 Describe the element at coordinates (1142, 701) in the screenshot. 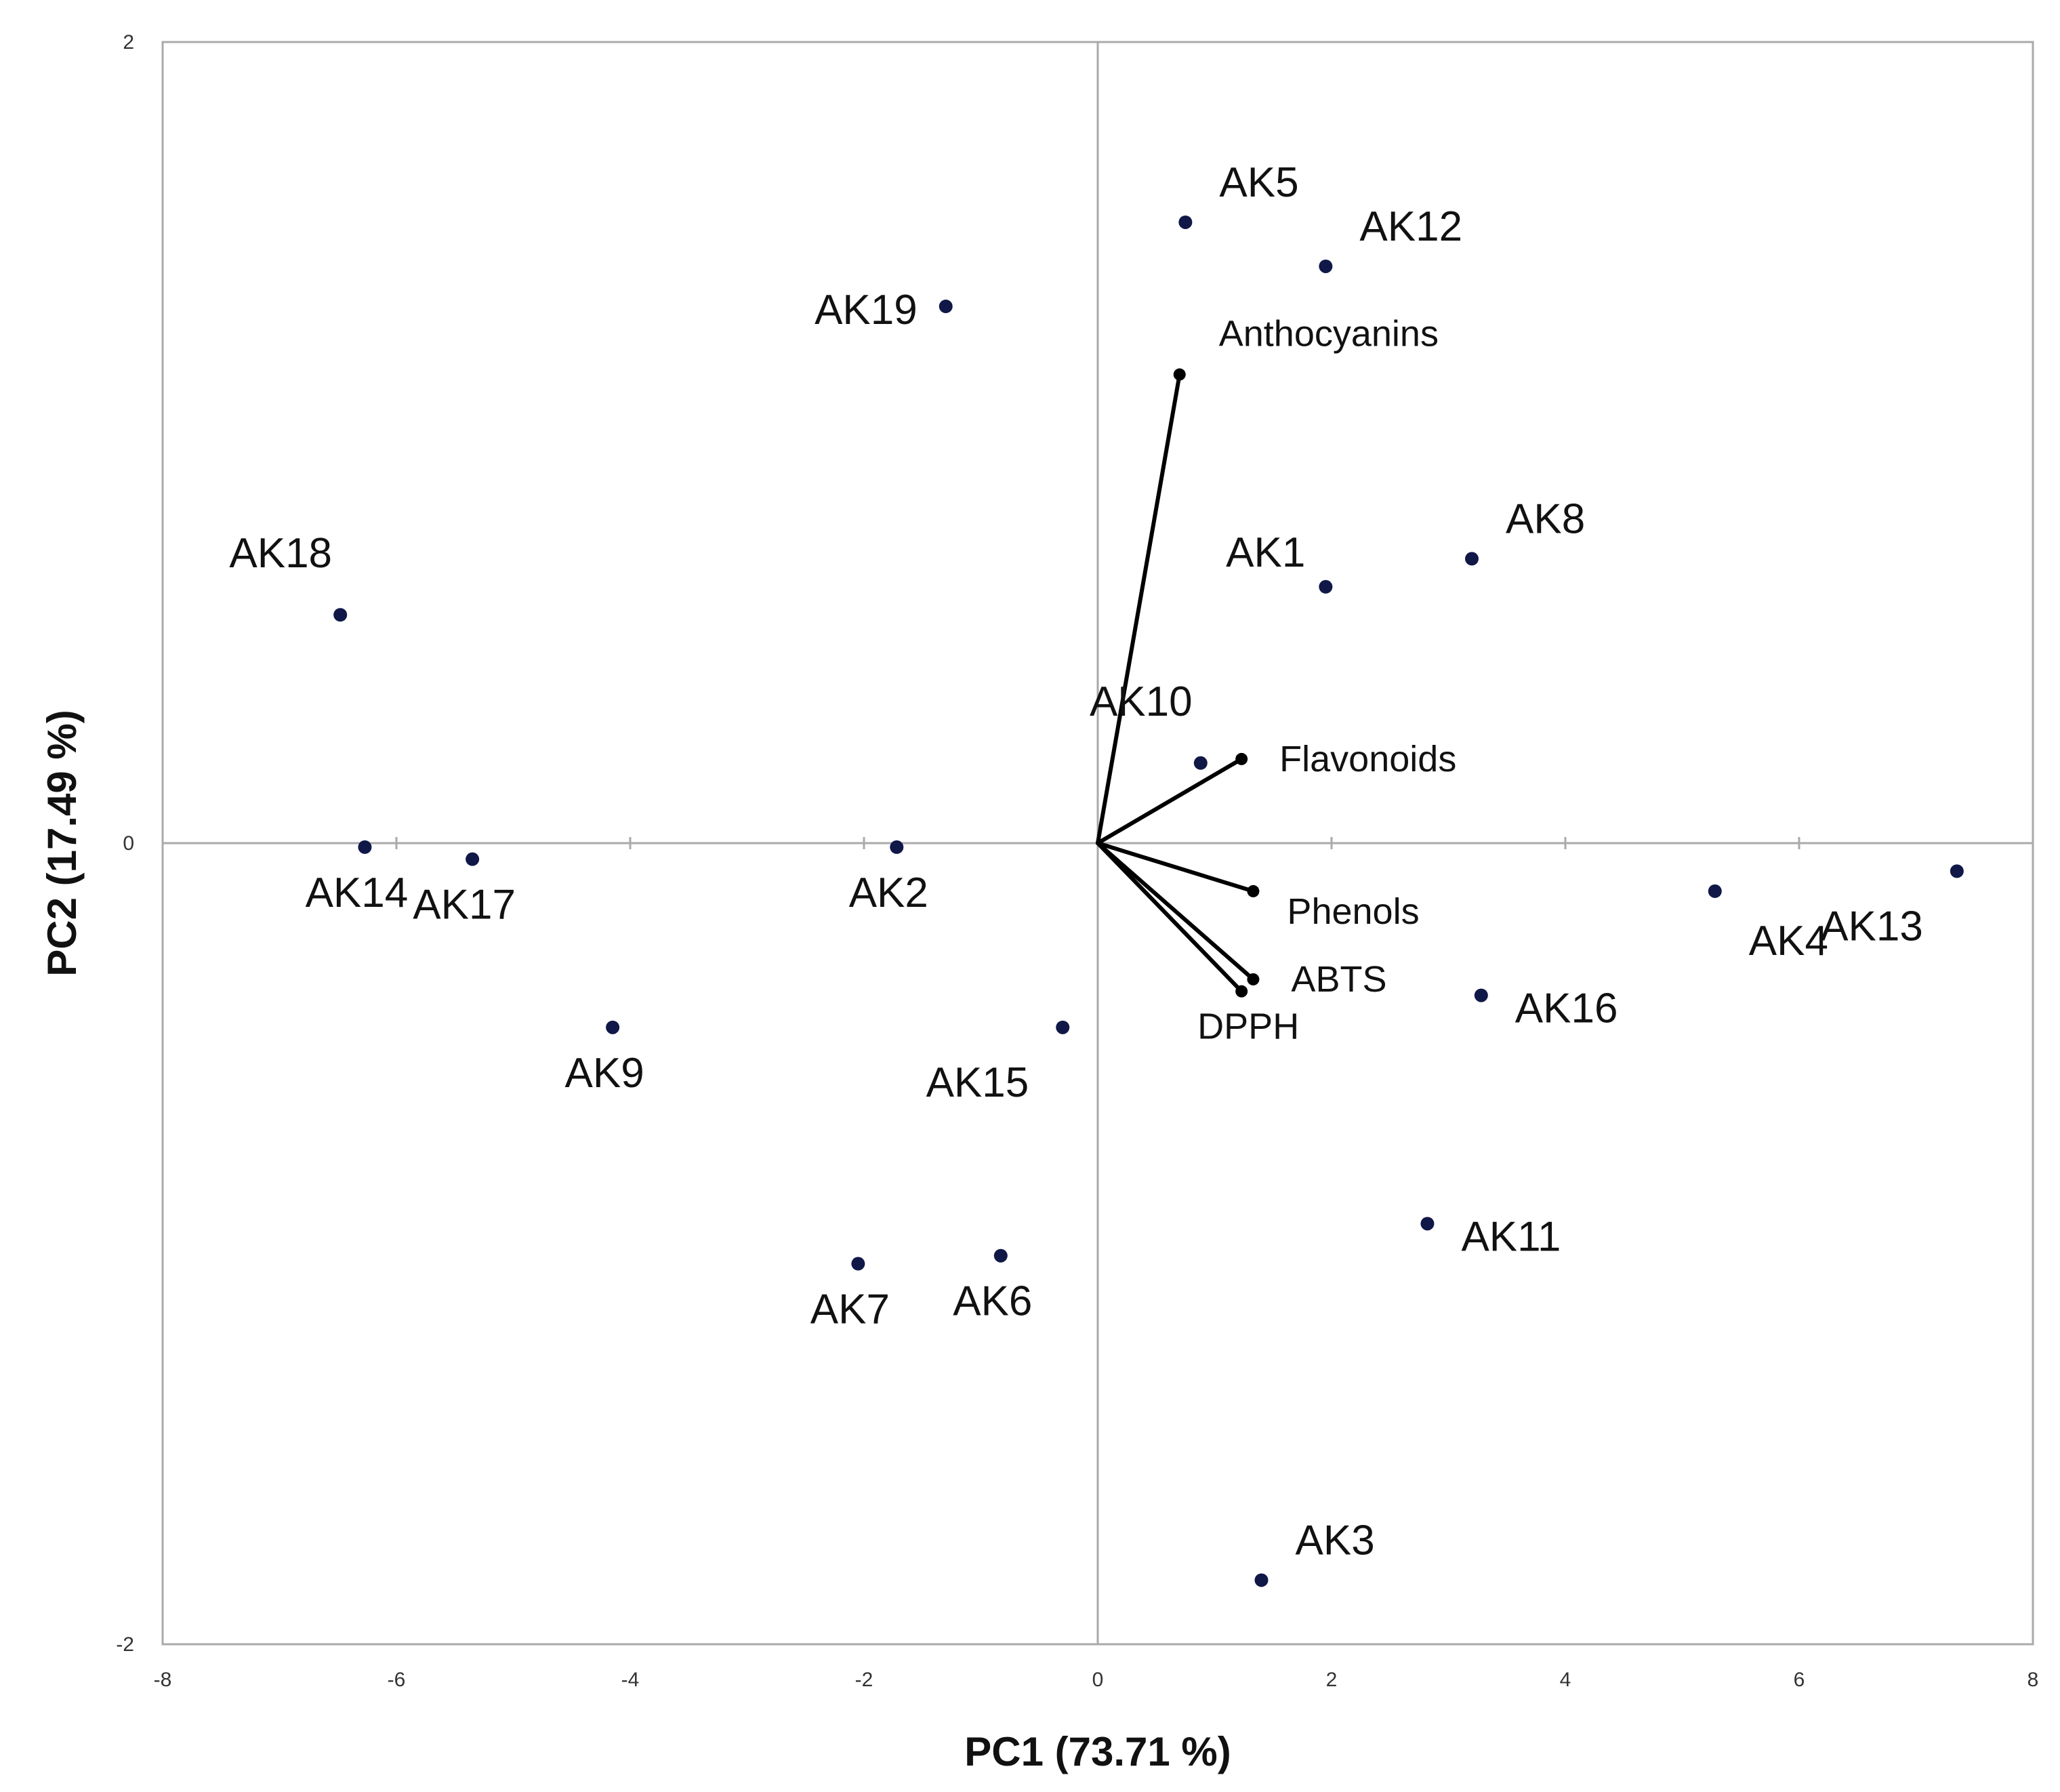

I see `score-point-label: AK10` at that location.